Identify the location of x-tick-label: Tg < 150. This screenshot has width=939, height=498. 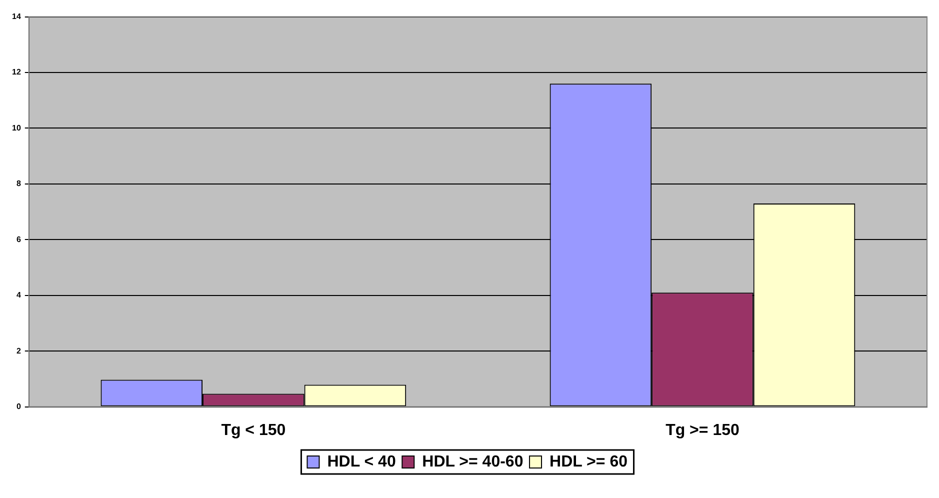
(253, 430).